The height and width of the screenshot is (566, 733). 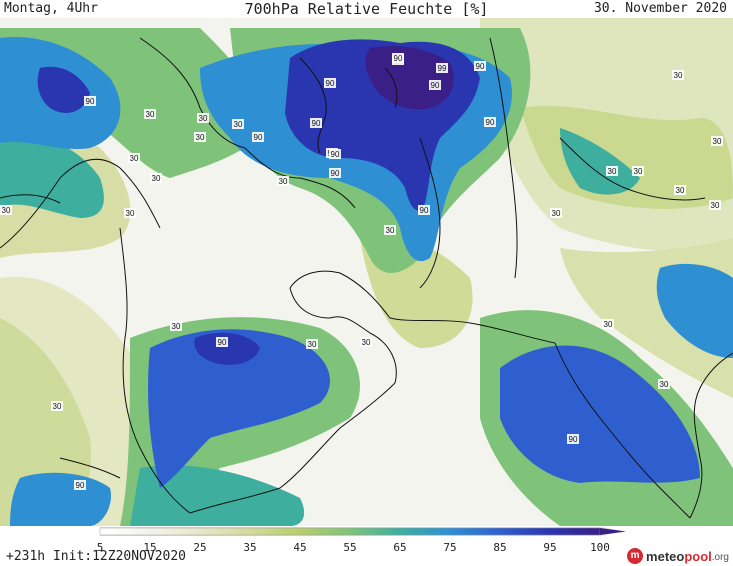 I want to click on legend-tick: 95, so click(x=550, y=547).